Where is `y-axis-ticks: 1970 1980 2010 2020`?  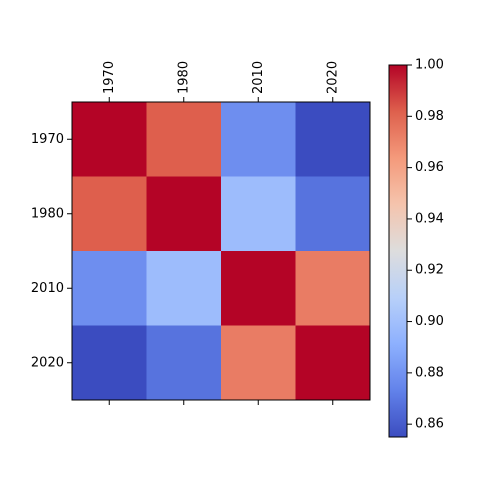 y-axis-ticks: 1970 1980 2010 2020 is located at coordinates (51, 251).